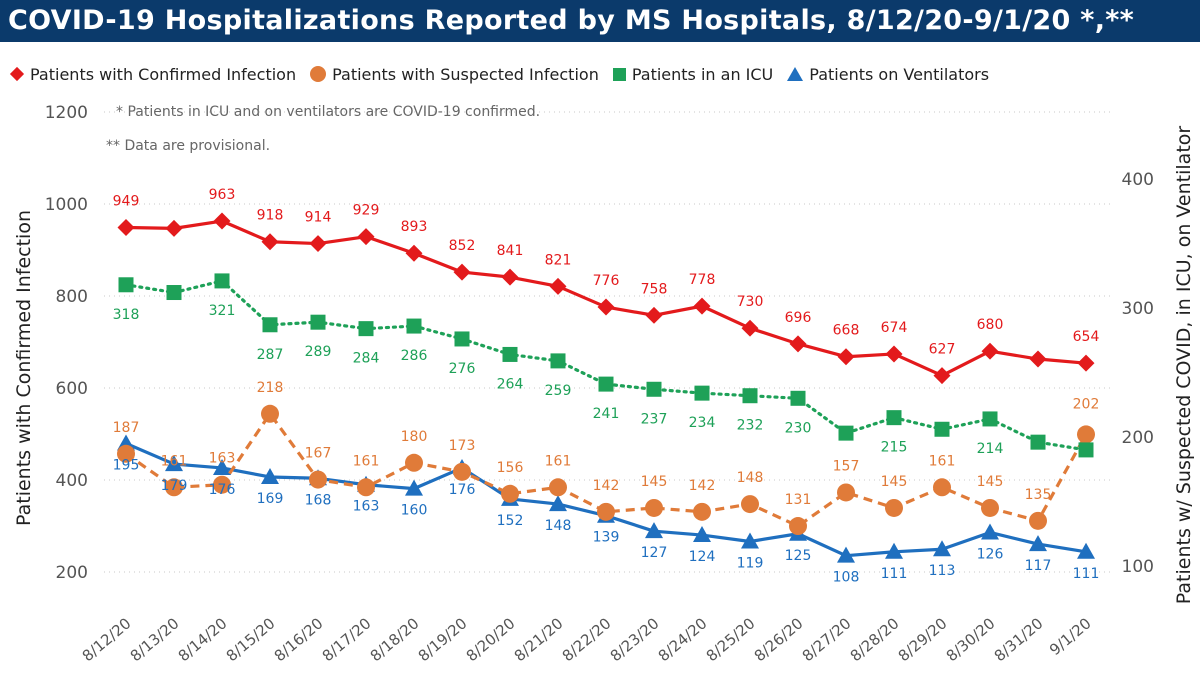  I want to click on x-tick-label: 8/16/20, so click(299, 639).